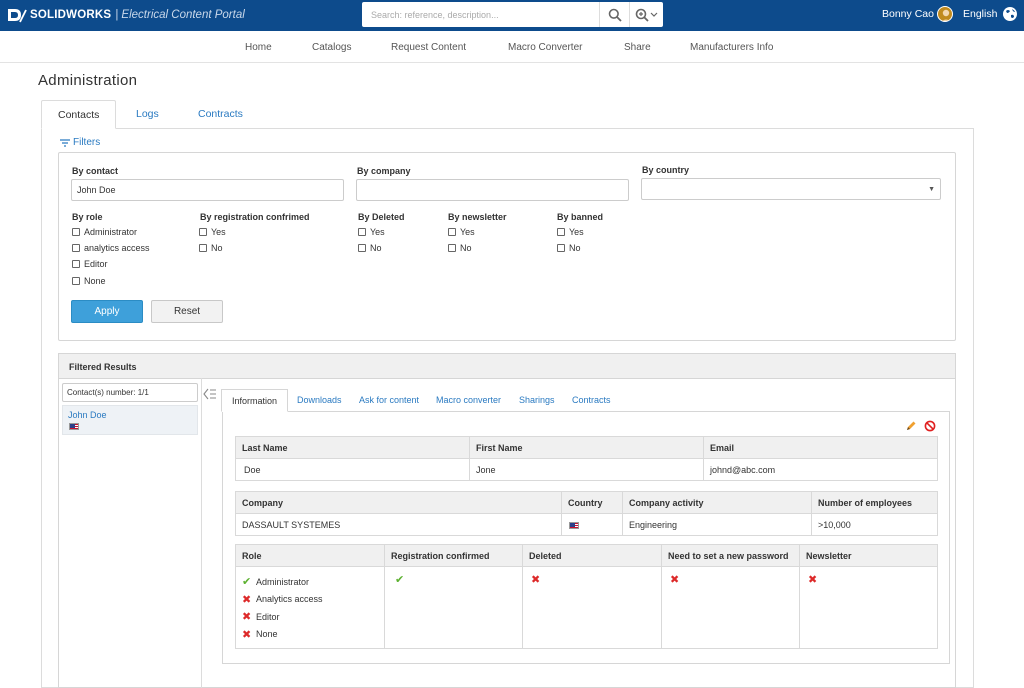 The width and height of the screenshot is (1024, 688). Describe the element at coordinates (267, 634) in the screenshot. I see `role-name: None` at that location.